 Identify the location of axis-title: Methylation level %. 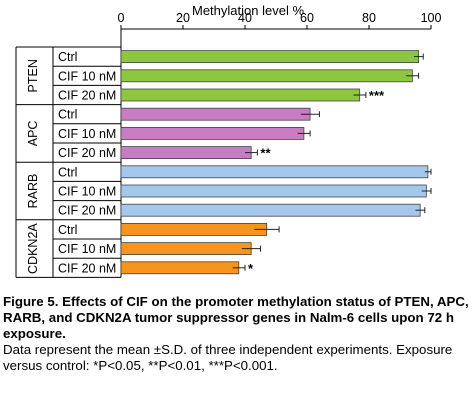
(248, 10).